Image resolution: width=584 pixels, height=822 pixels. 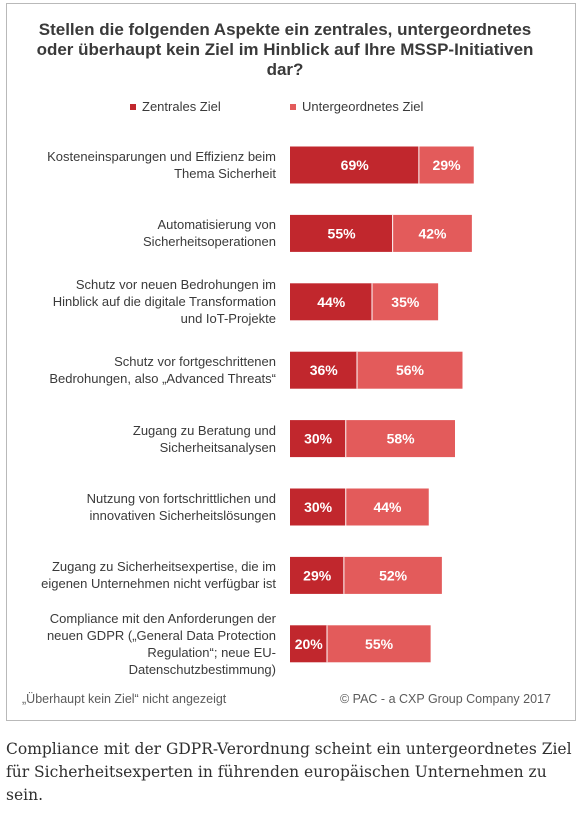 I want to click on category-label-line: Automatisierung von, so click(x=216, y=225).